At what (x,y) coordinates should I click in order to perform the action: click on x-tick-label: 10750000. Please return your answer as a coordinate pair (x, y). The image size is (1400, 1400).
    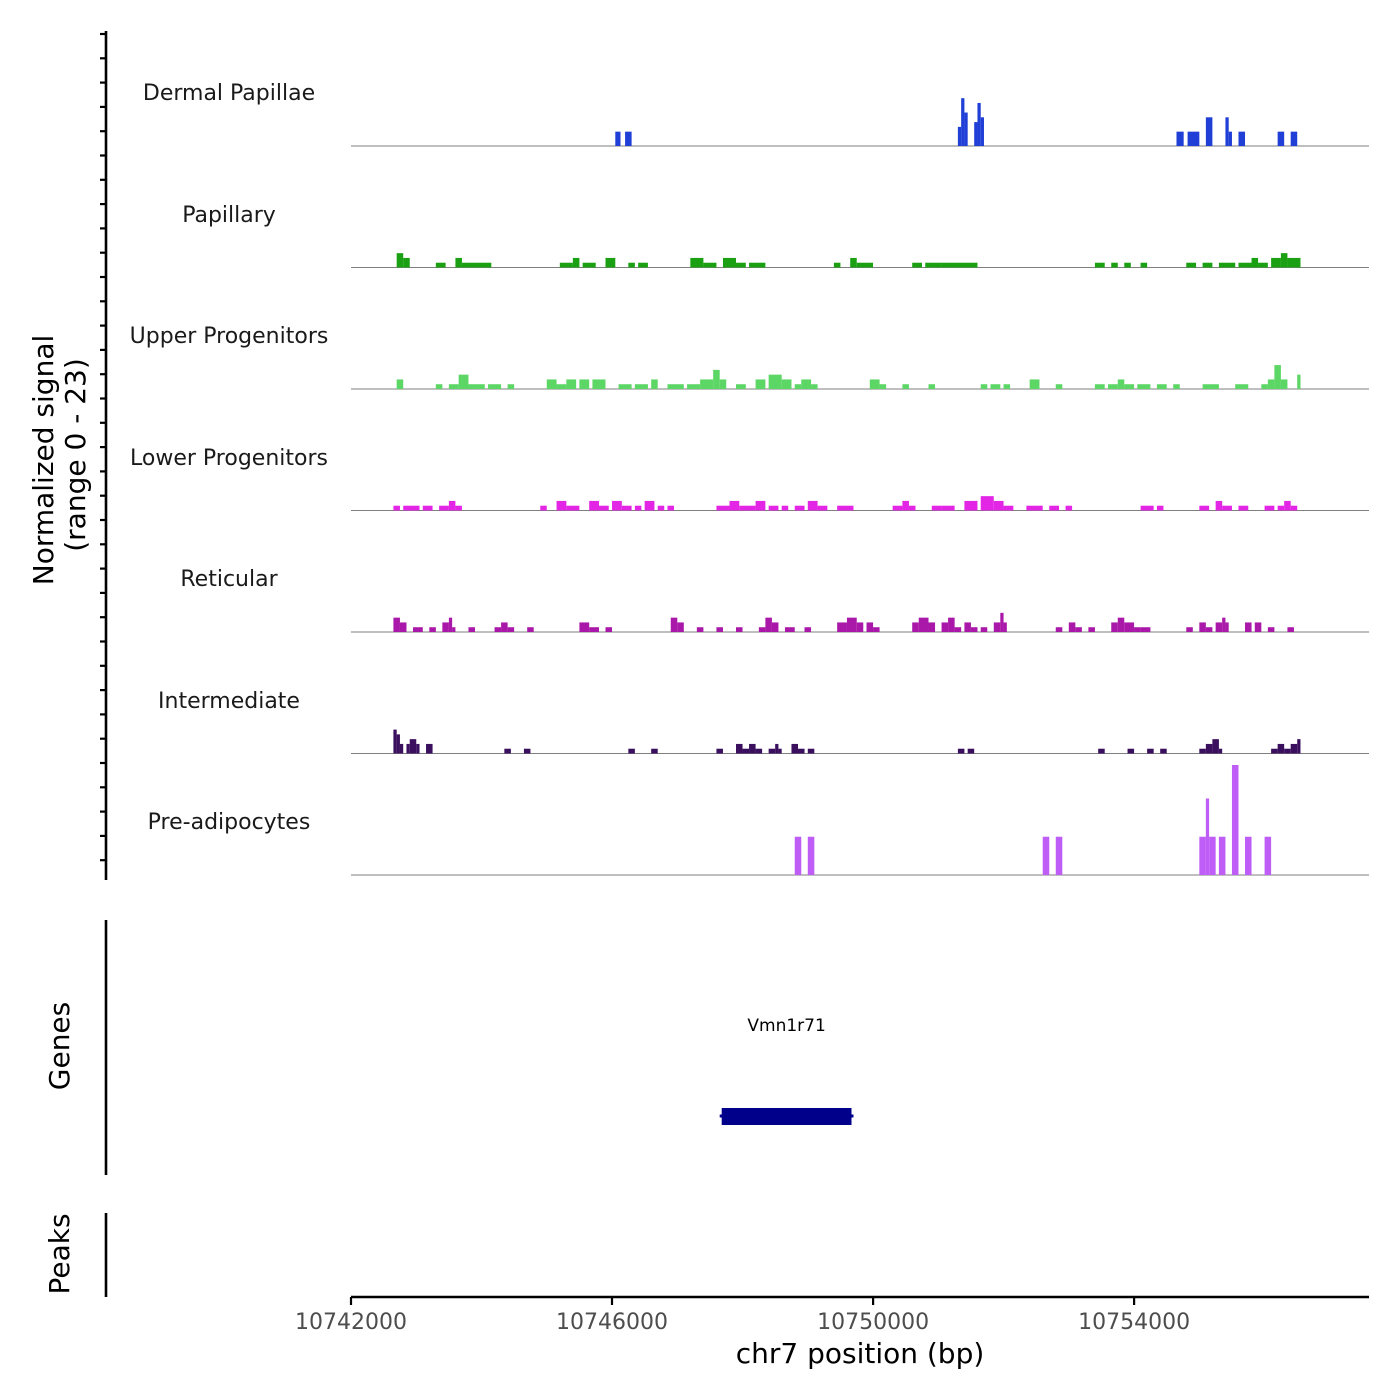
    Looking at the image, I should click on (873, 1322).